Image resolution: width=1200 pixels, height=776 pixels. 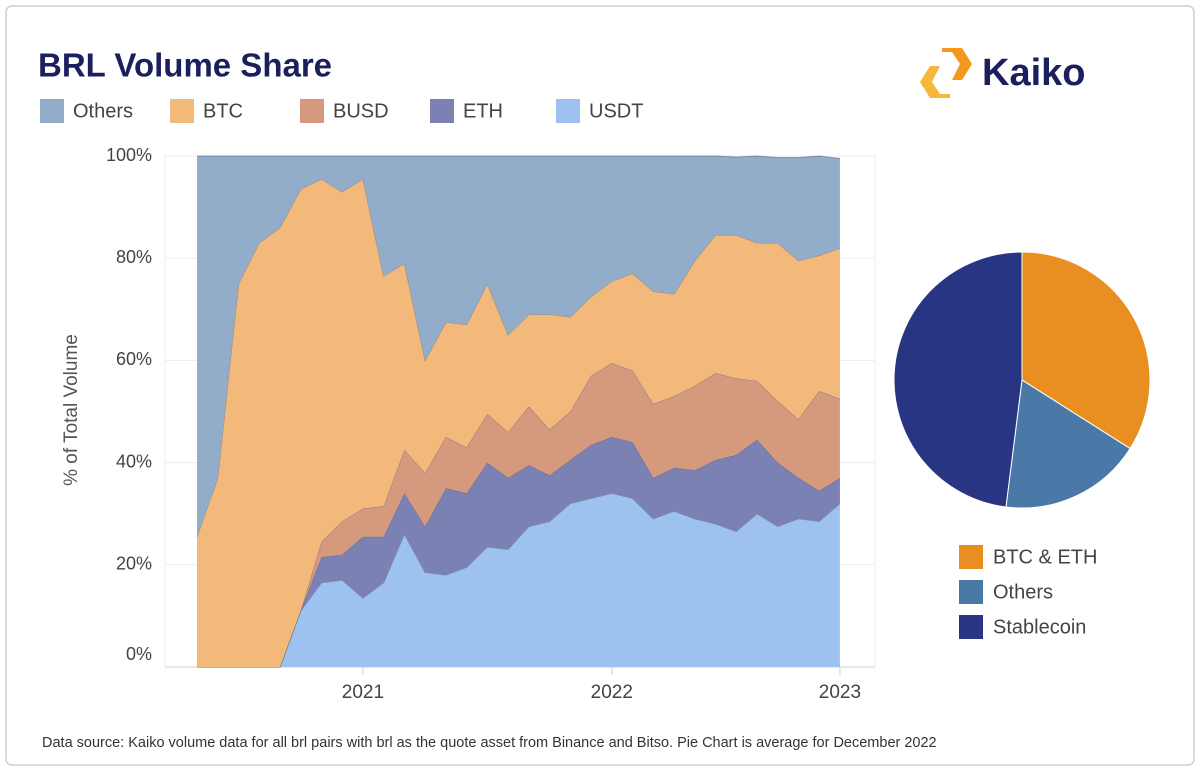 What do you see at coordinates (1039, 627) in the screenshot?
I see `legend-label: Stablecoin` at bounding box center [1039, 627].